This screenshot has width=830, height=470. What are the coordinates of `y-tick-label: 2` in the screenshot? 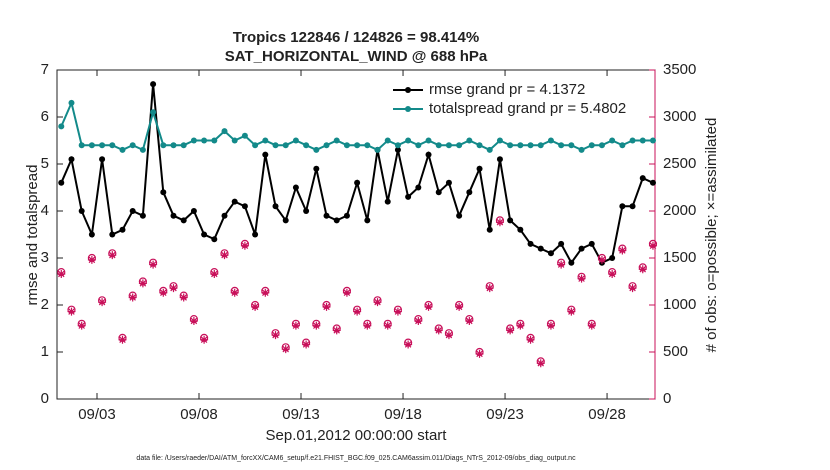 It's located at (45, 304).